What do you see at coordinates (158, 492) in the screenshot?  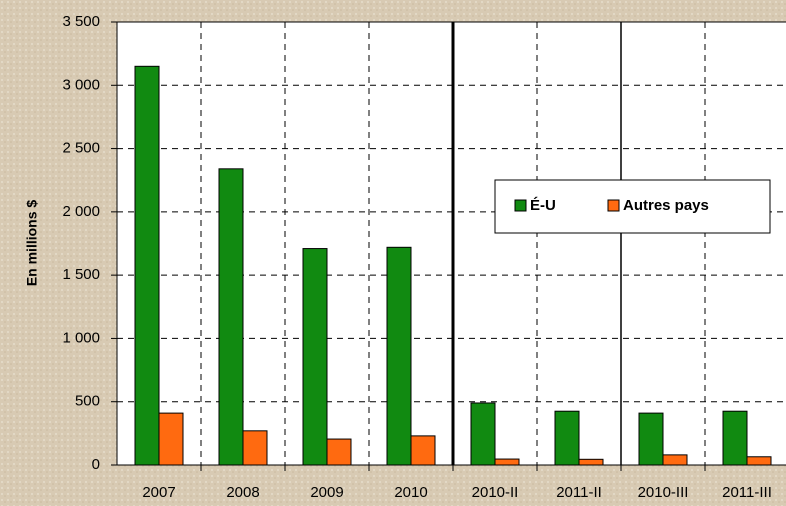 I see `x-tick-label: 2007` at bounding box center [158, 492].